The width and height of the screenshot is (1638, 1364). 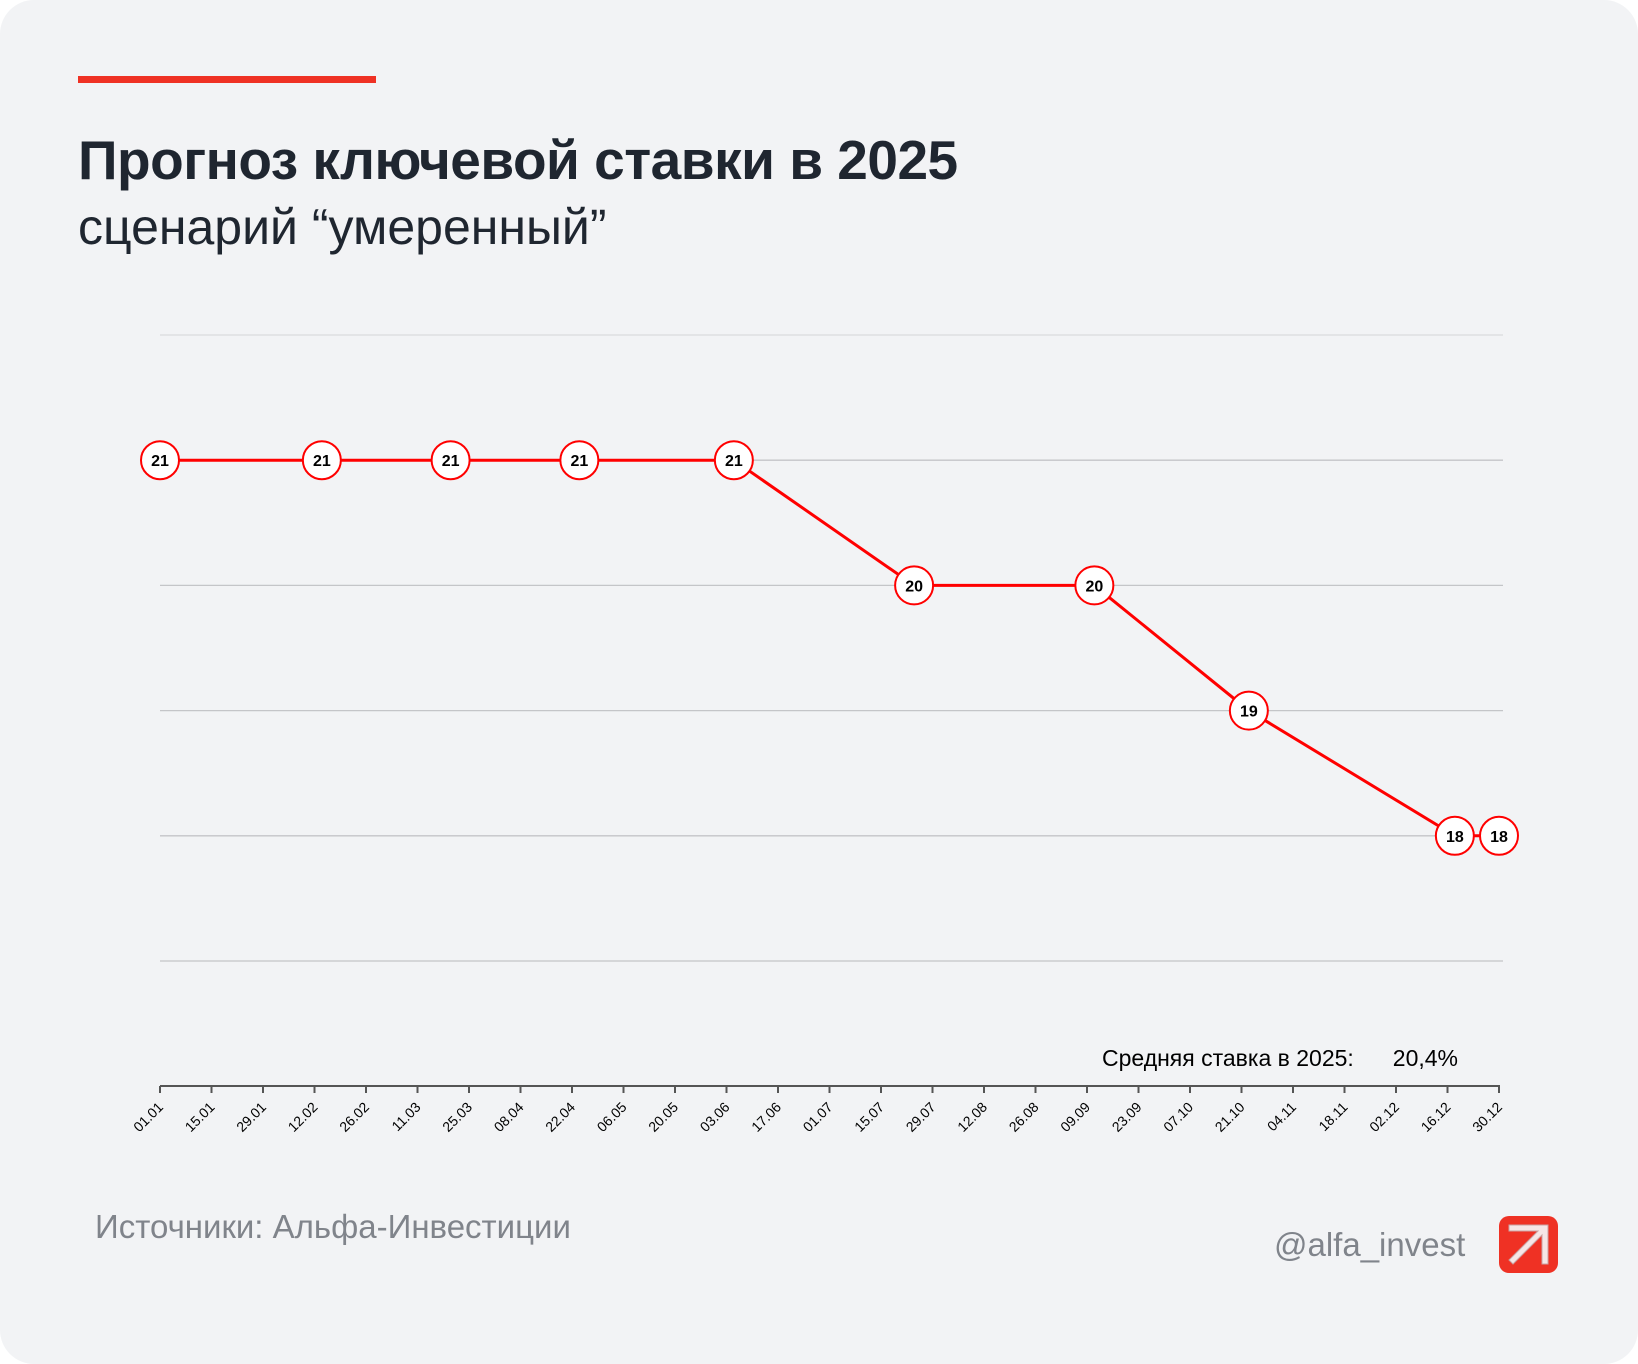 What do you see at coordinates (342, 227) in the screenshot?
I see `chart-subtitle: сценарий “умеренный”` at bounding box center [342, 227].